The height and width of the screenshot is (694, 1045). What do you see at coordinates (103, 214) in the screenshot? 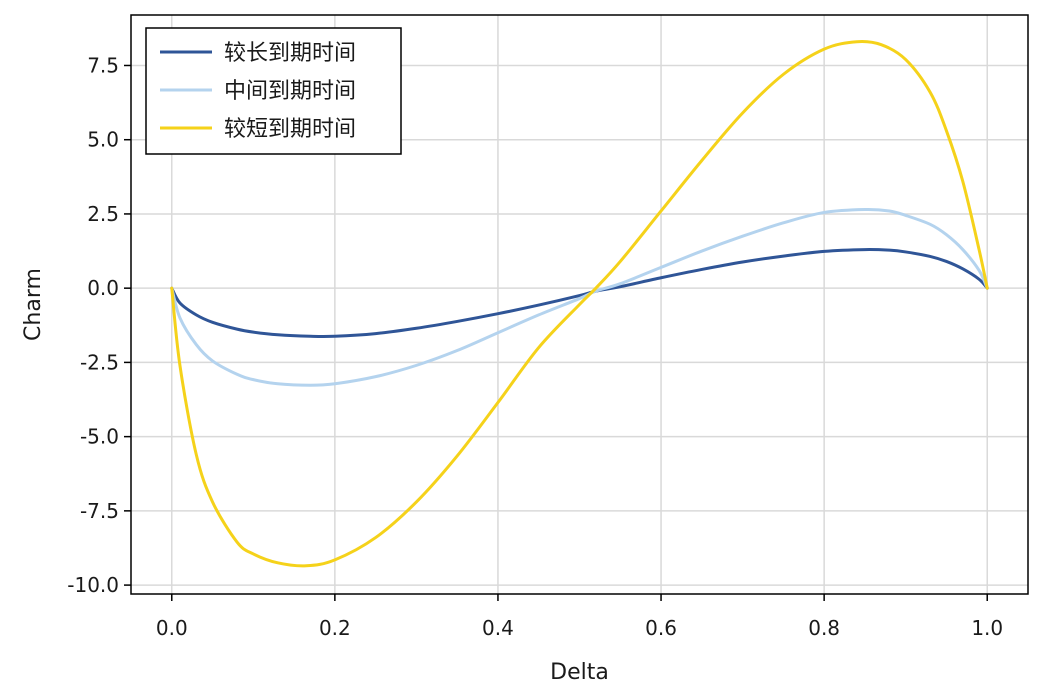
I see `y-tick-label: 2.5` at bounding box center [103, 214].